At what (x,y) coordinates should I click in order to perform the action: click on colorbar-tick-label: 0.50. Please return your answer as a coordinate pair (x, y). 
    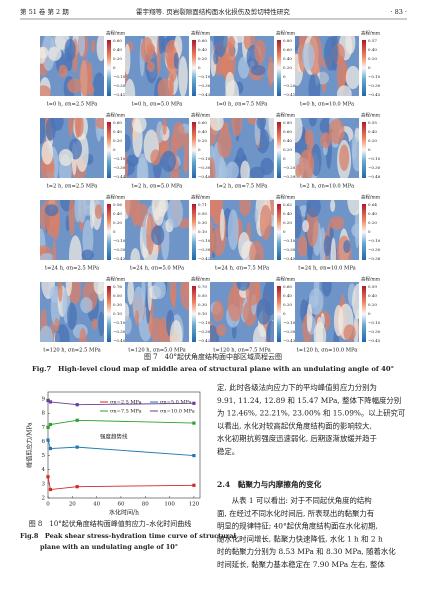
    Looking at the image, I should click on (202, 295).